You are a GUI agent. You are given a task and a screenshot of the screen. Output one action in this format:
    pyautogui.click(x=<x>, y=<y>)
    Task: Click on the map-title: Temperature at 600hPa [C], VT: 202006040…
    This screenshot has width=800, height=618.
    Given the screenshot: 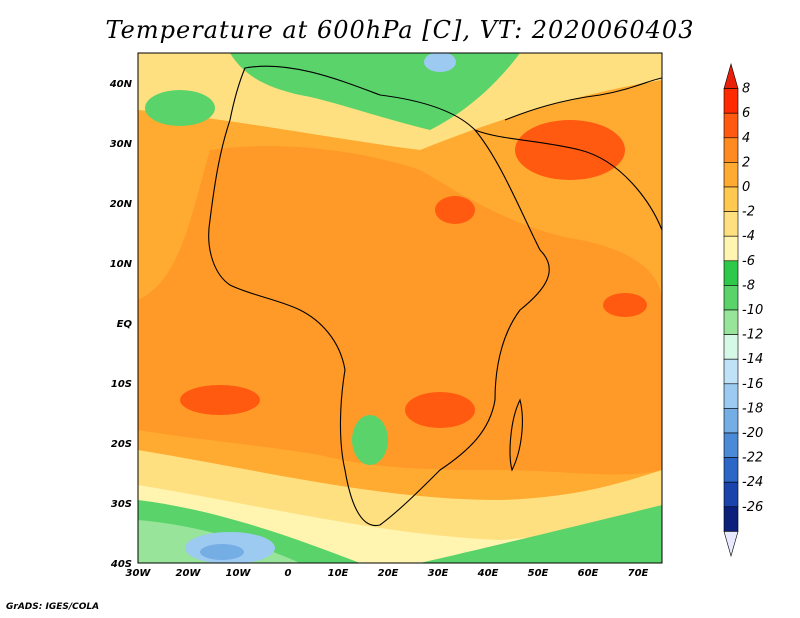 What is the action you would take?
    pyautogui.click(x=400, y=30)
    